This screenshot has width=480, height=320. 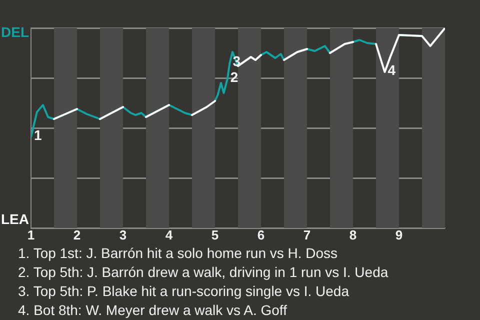 I want to click on x-tick-label: 9, so click(x=399, y=234).